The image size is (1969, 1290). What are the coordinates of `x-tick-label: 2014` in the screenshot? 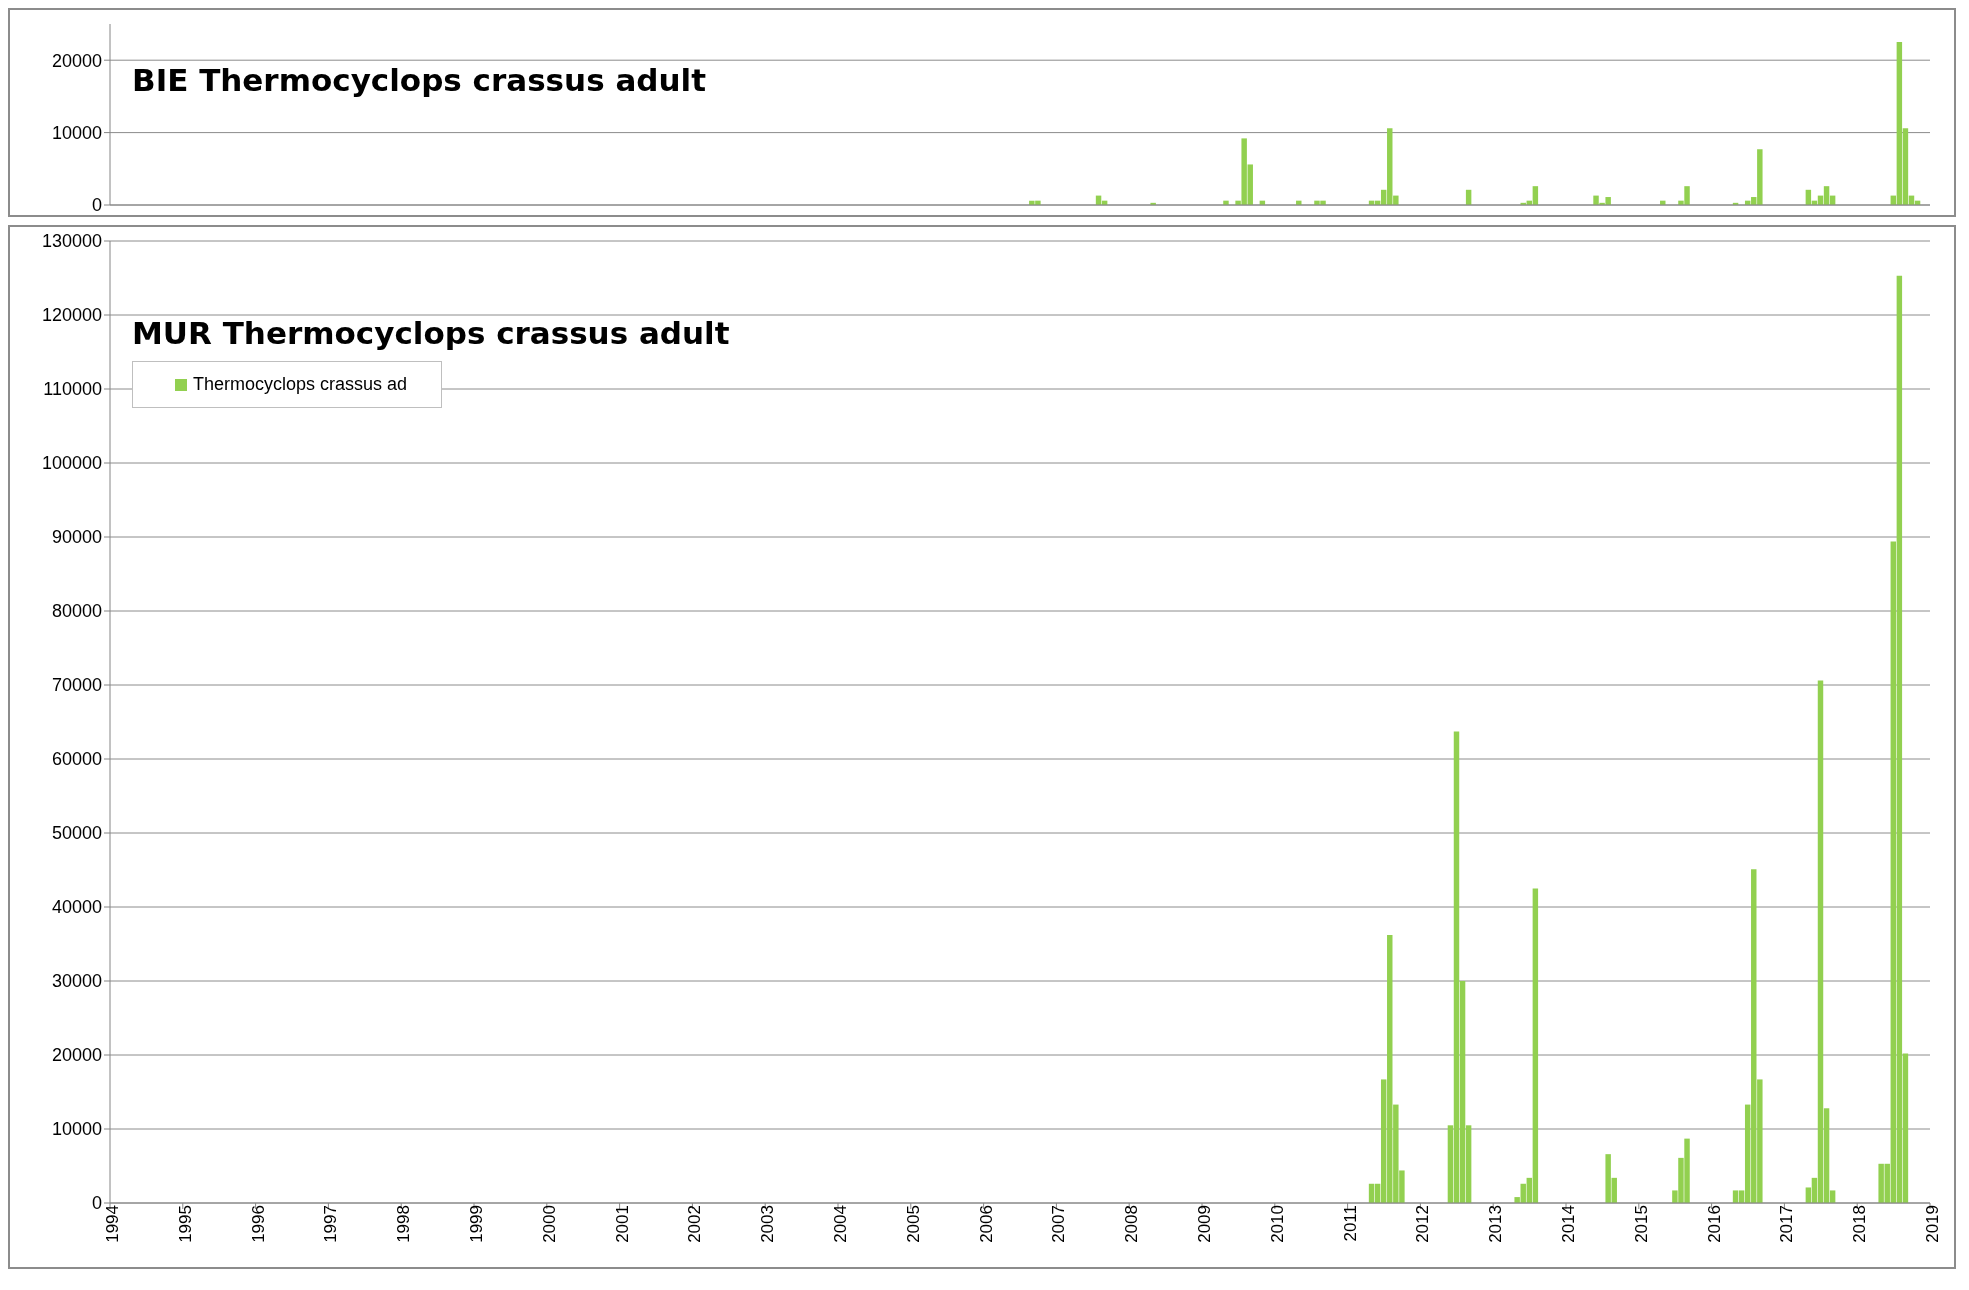 It's located at (1569, 1224).